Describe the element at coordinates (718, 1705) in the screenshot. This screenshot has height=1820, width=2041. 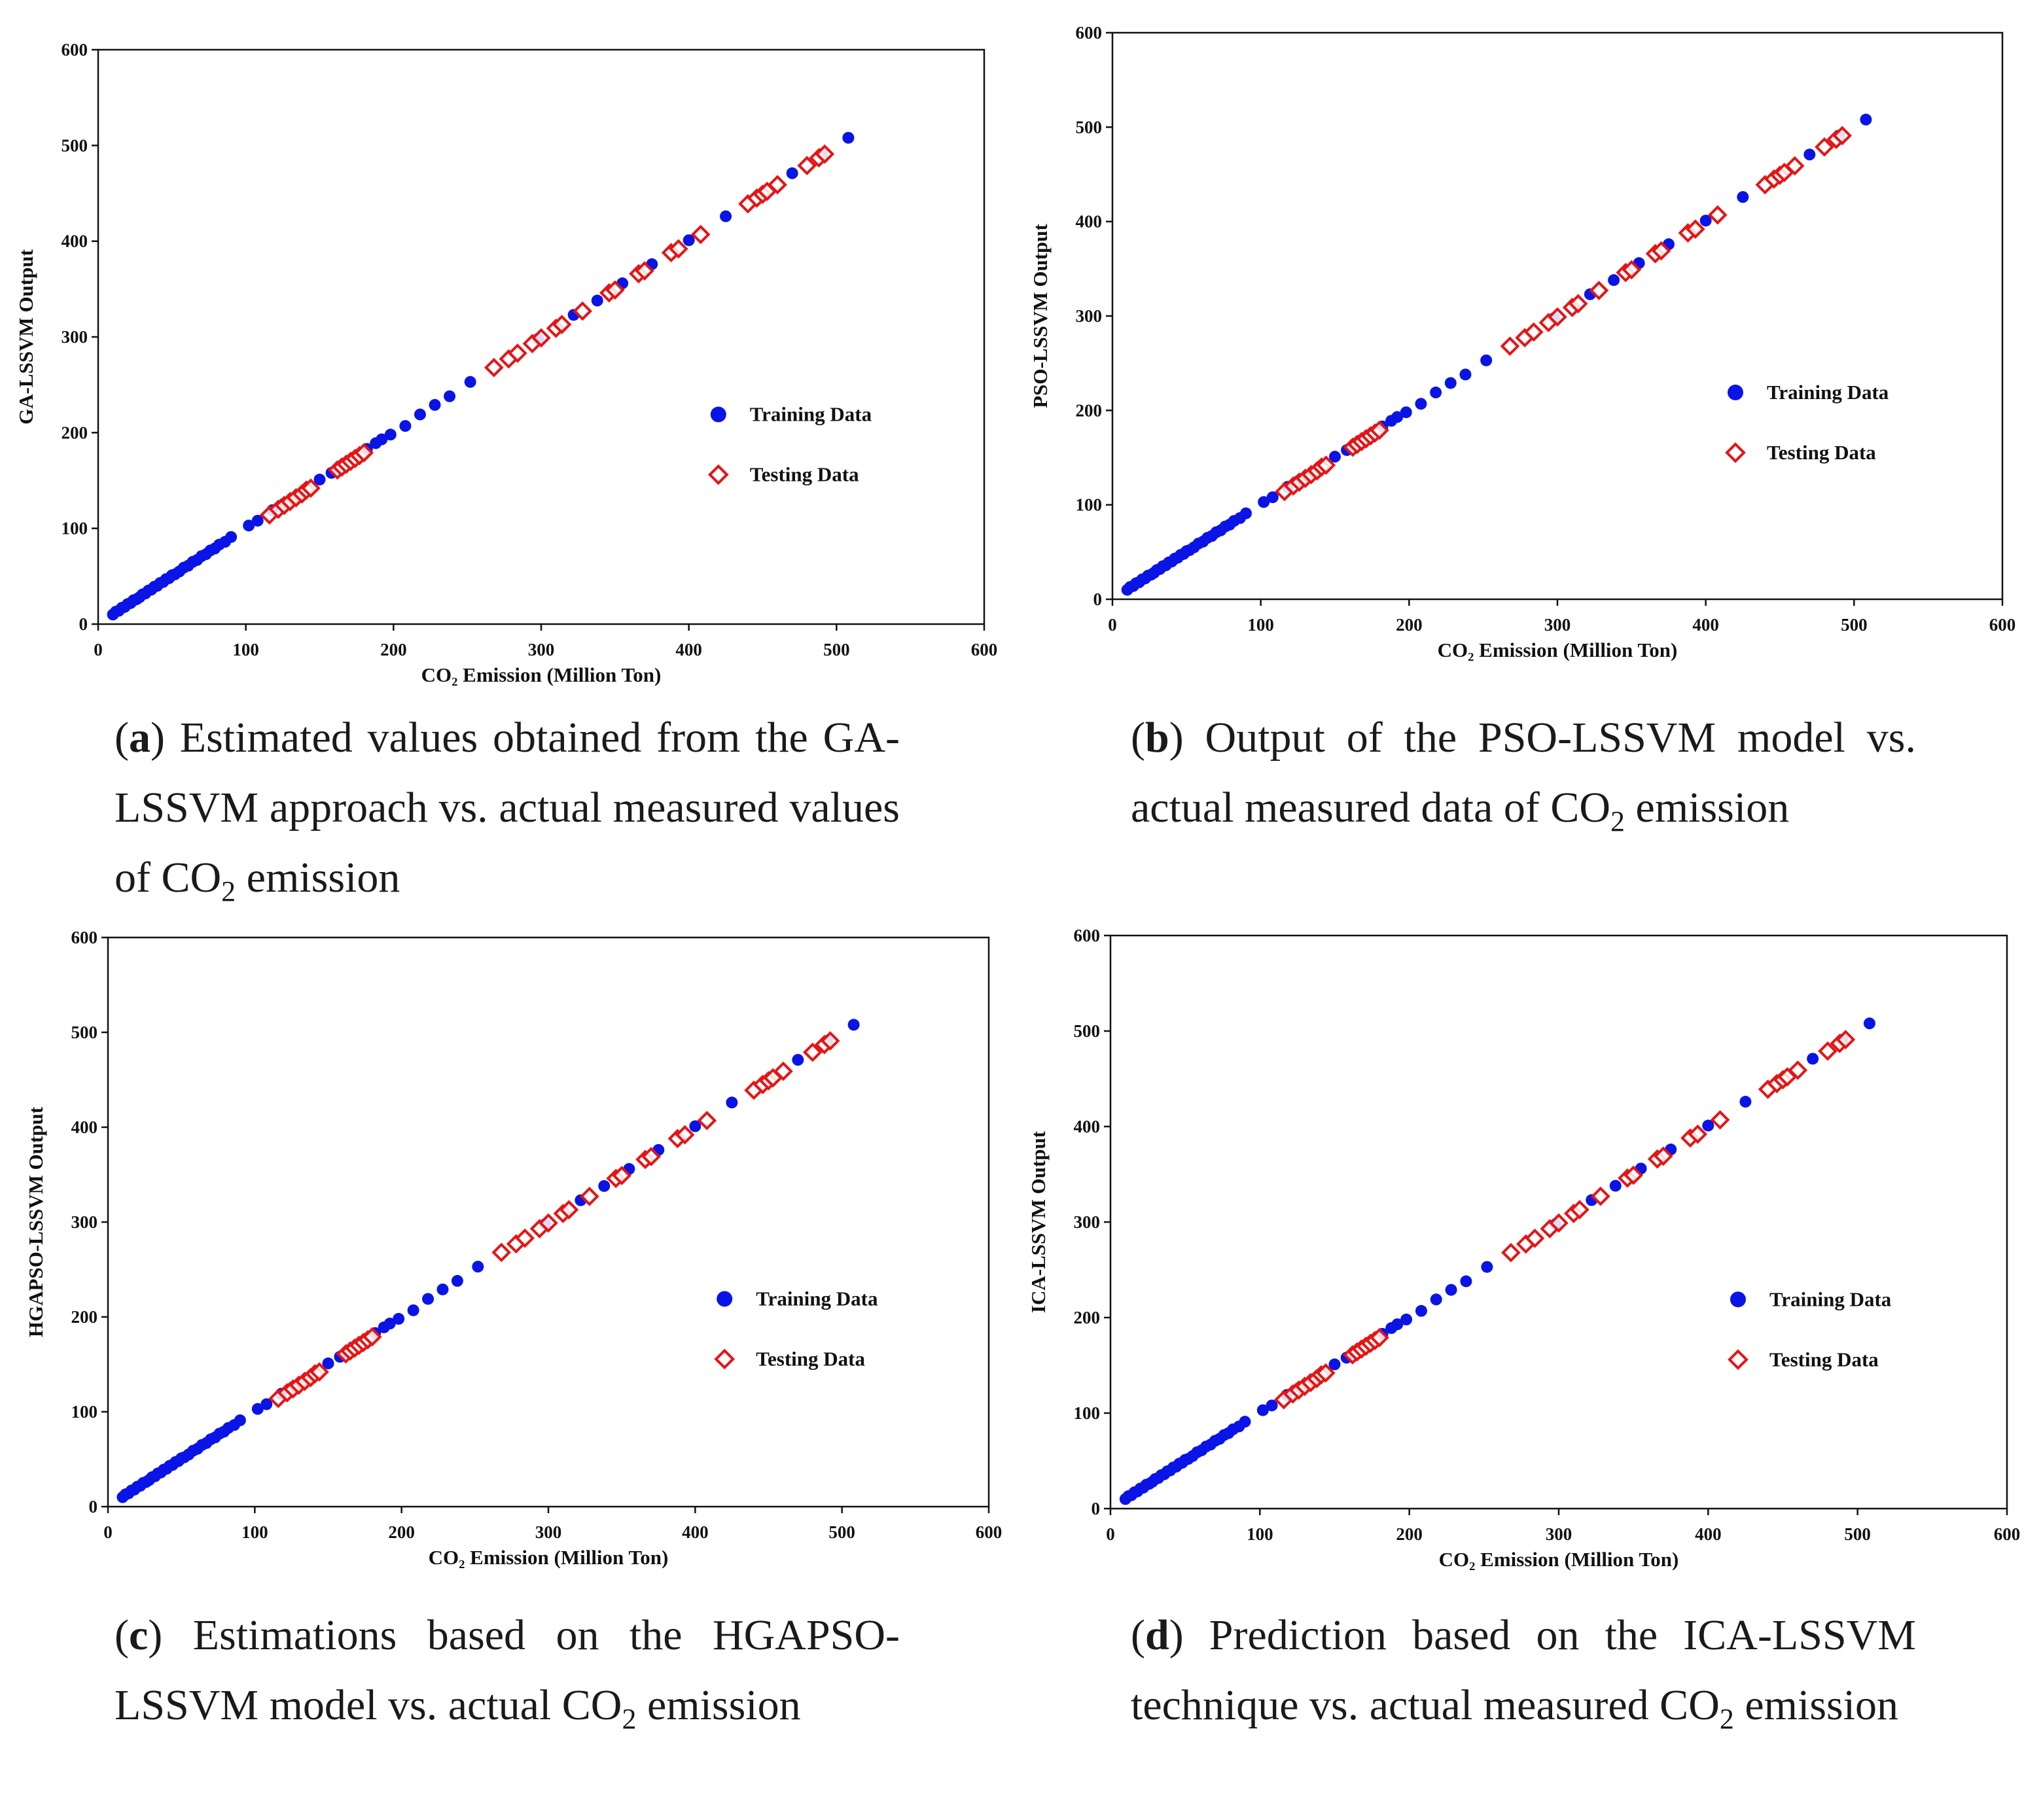
I see `caption-c-post: emission` at that location.